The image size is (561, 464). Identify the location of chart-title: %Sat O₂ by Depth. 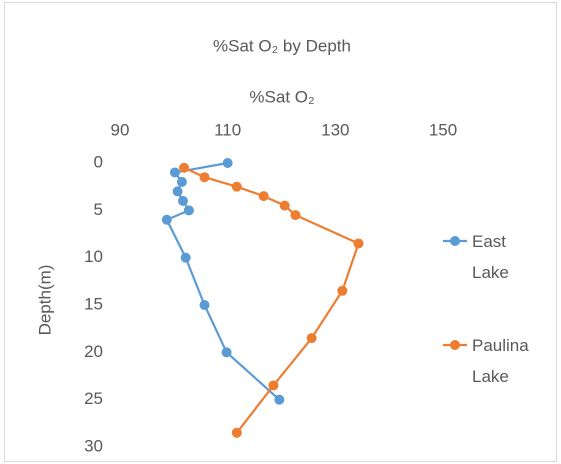
(282, 45).